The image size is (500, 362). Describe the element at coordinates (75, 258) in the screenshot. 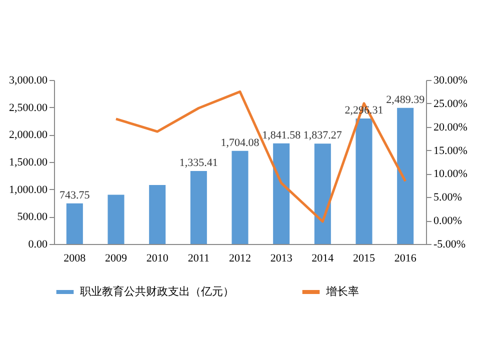

I see `x-tick-label: 2008` at that location.